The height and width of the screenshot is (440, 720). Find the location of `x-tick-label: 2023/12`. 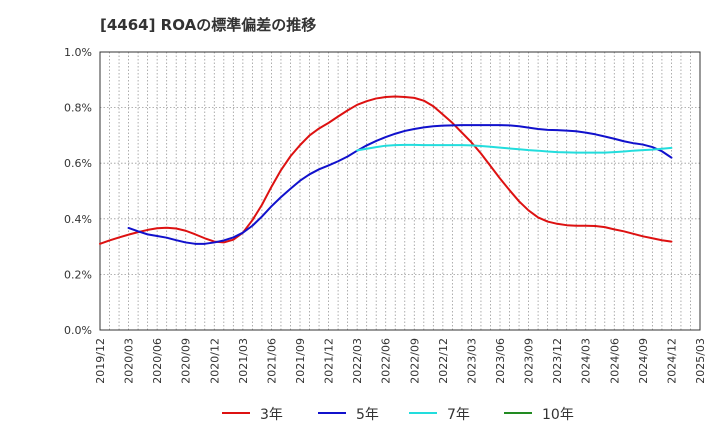

x-tick-label: 2023/12 is located at coordinates (557, 361).